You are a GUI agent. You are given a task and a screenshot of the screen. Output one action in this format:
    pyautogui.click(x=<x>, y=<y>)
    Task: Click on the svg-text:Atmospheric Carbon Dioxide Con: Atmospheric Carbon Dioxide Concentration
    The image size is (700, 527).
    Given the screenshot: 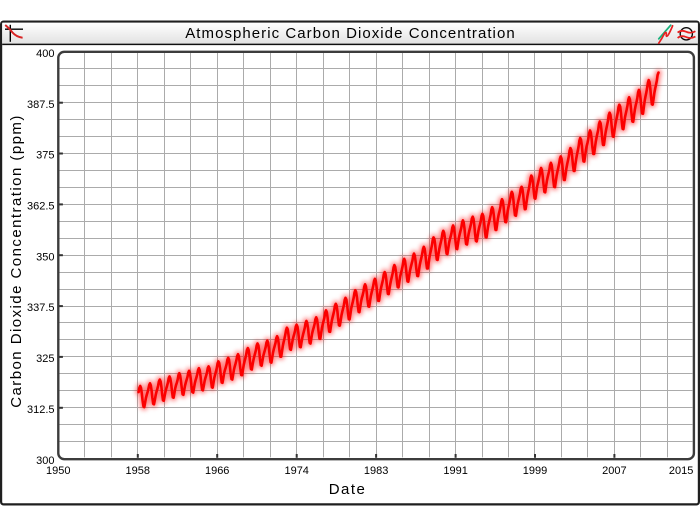 What is the action you would take?
    pyautogui.click(x=350, y=33)
    